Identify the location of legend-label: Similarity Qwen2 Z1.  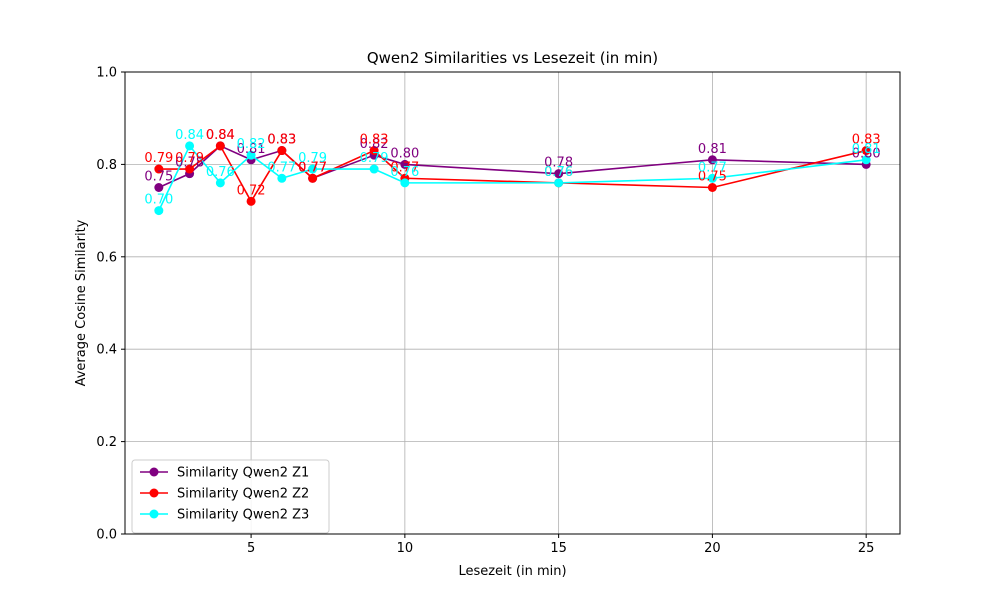
(243, 473).